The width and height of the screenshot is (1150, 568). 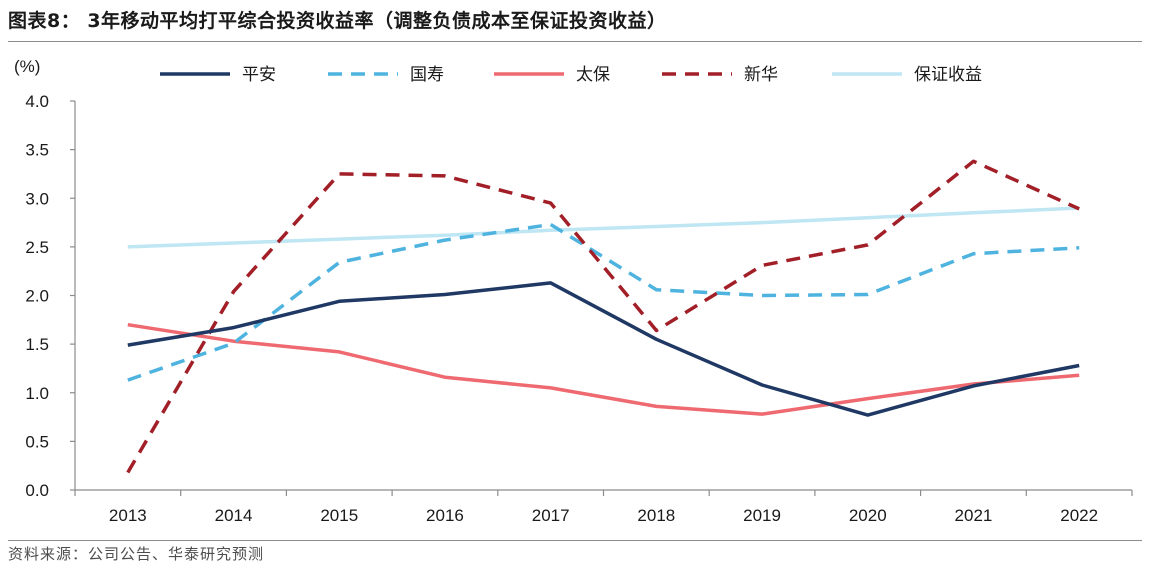 I want to click on legend-label-3: 新华, so click(x=761, y=75).